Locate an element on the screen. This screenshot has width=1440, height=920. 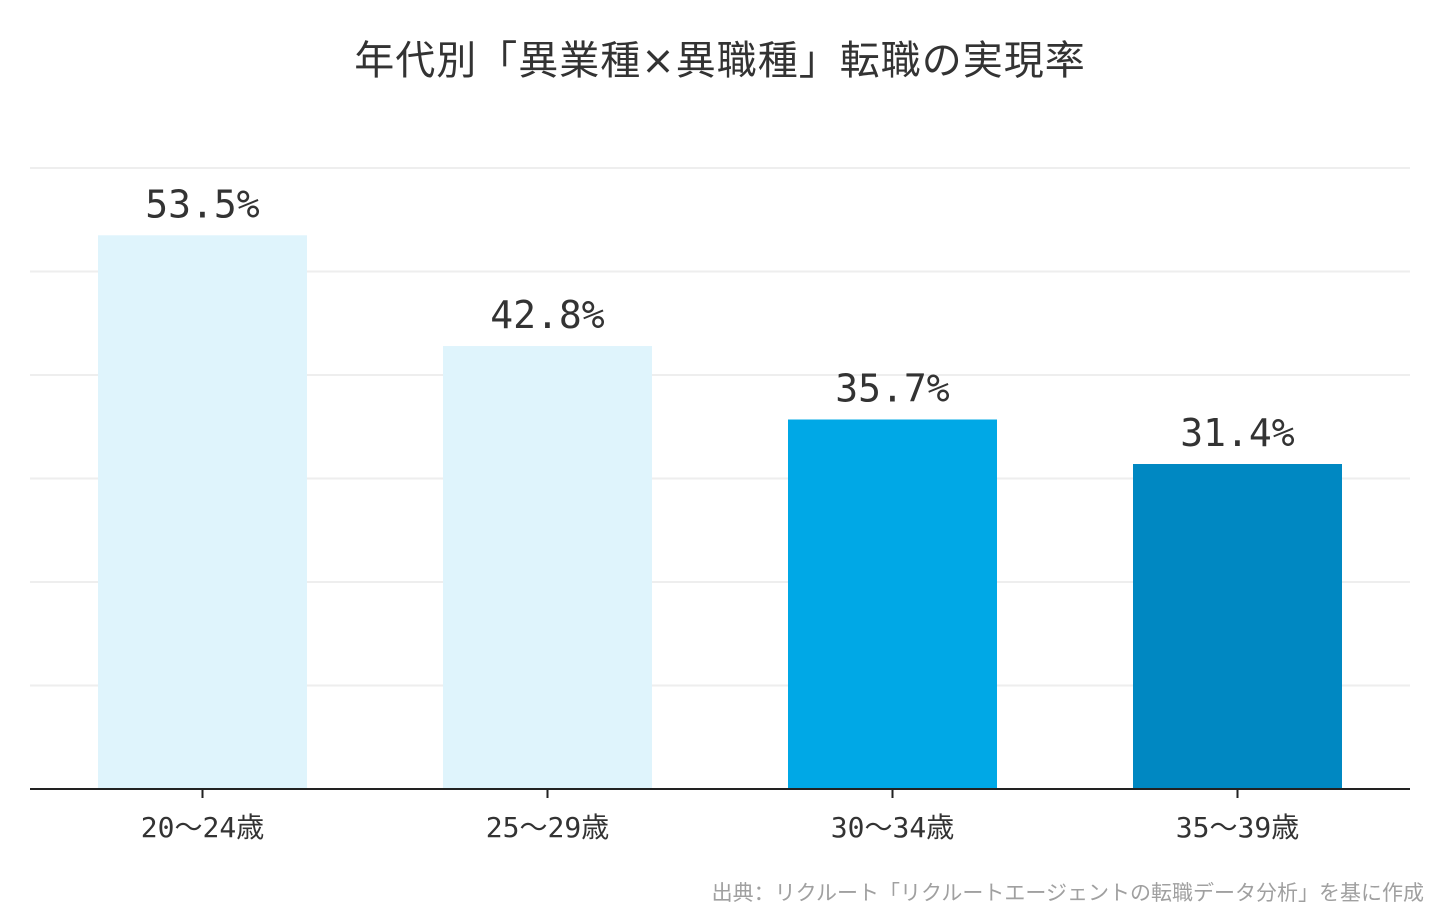
chart-title: 年代別「異業種×異職種」転職の実現率 is located at coordinates (720, 61).